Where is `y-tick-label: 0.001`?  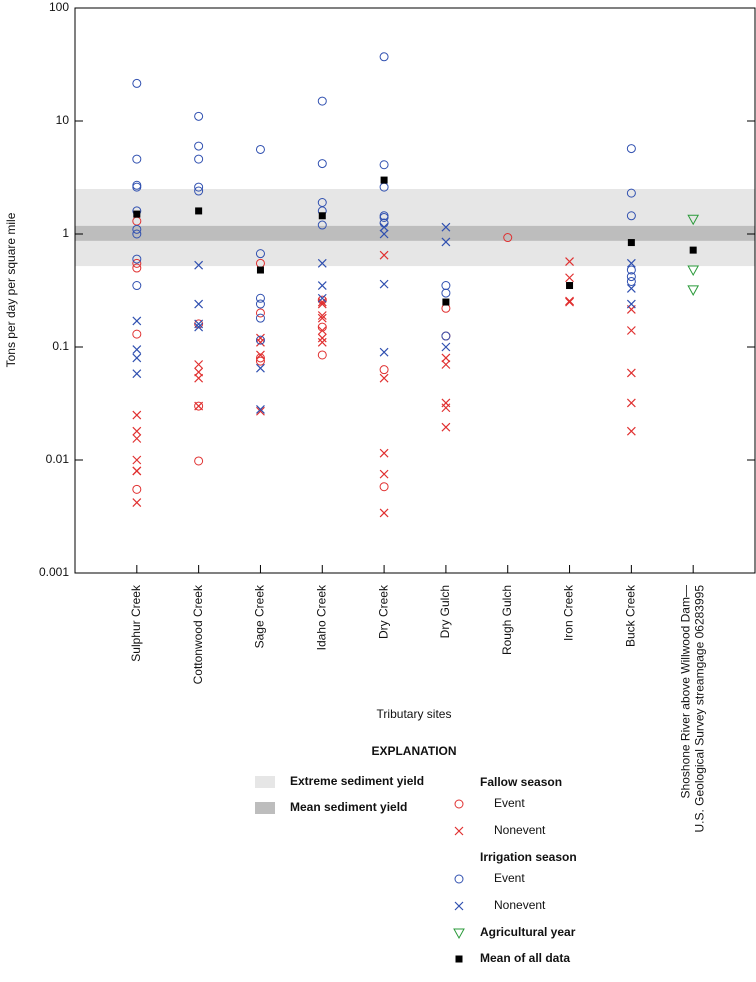
y-tick-label: 0.001 is located at coordinates (54, 572).